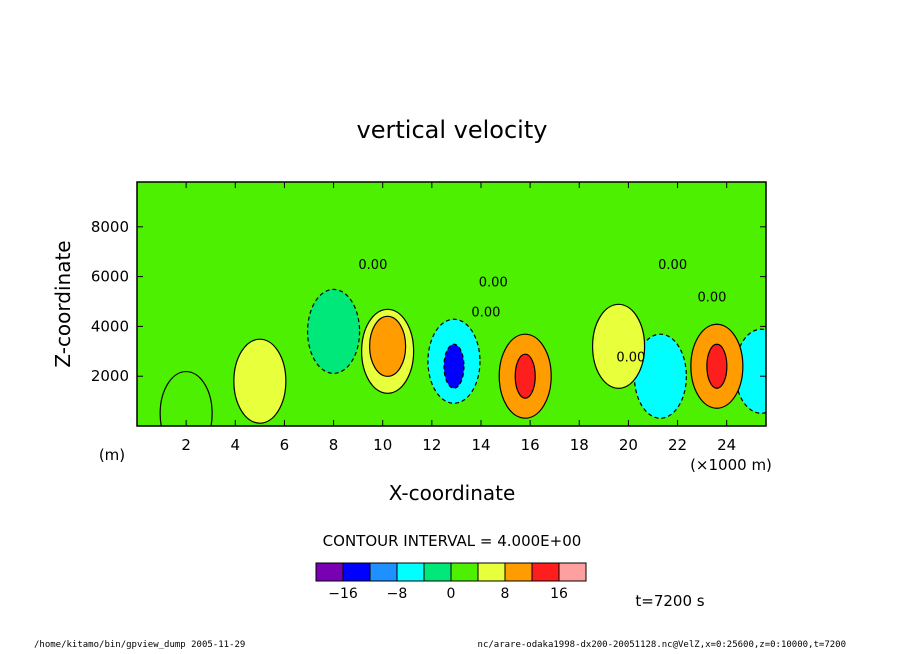 This screenshot has width=904, height=654. I want to click on x-tick-label: 12, so click(431, 445).